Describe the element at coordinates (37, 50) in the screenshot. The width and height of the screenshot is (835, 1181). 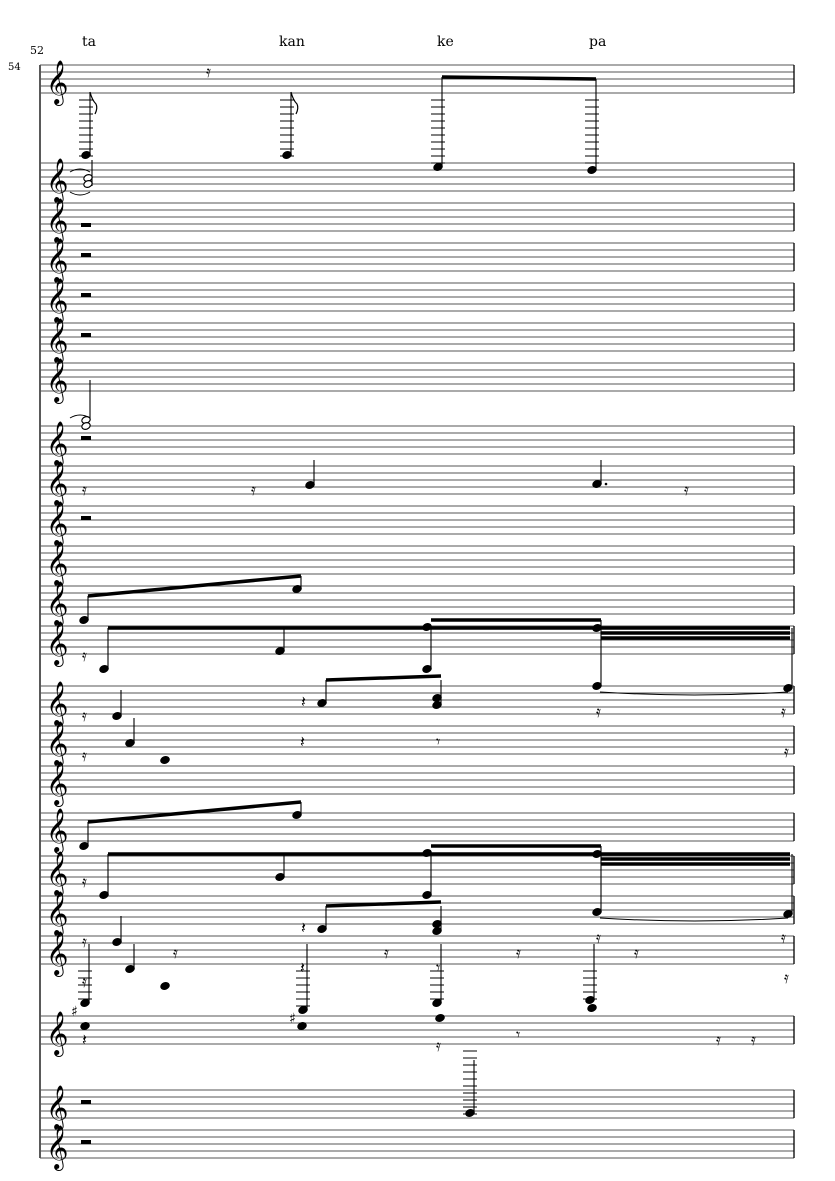
I see `measure-number-top: 52` at that location.